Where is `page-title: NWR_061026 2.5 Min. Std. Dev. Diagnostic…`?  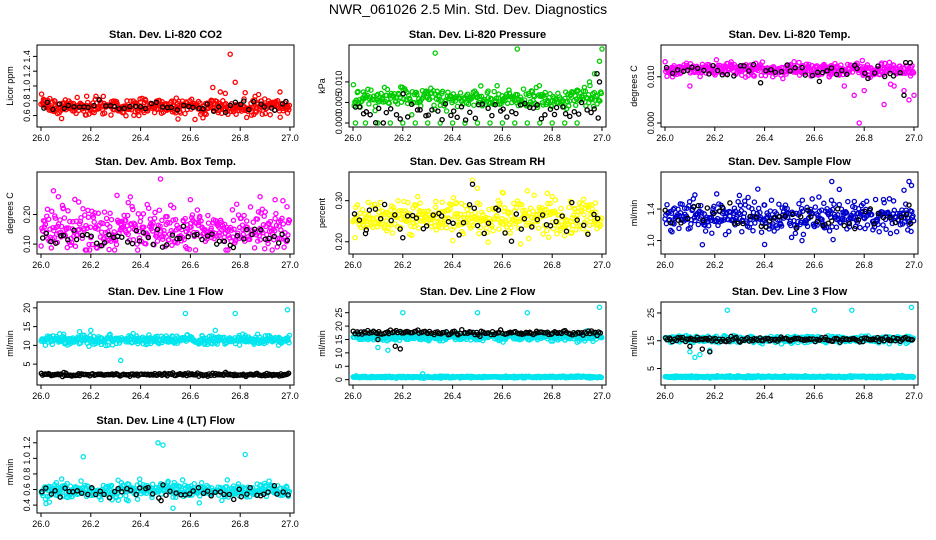
page-title: NWR_061026 2.5 Min. Std. Dev. Diagnostic… is located at coordinates (468, 9).